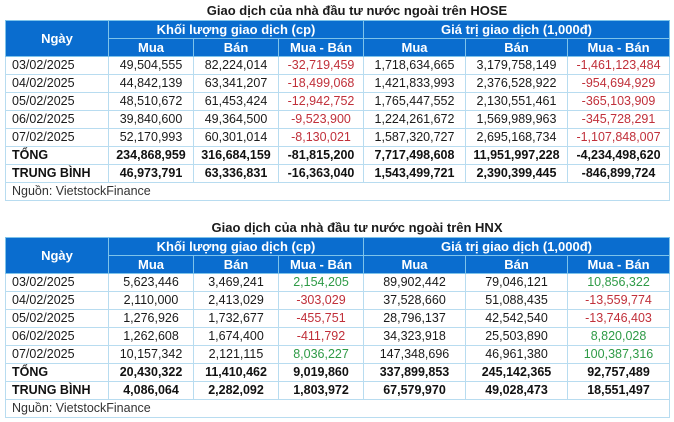 This screenshot has width=674, height=422. What do you see at coordinates (151, 318) in the screenshot?
I see `cell-vol-buy: 1,276,926` at bounding box center [151, 318].